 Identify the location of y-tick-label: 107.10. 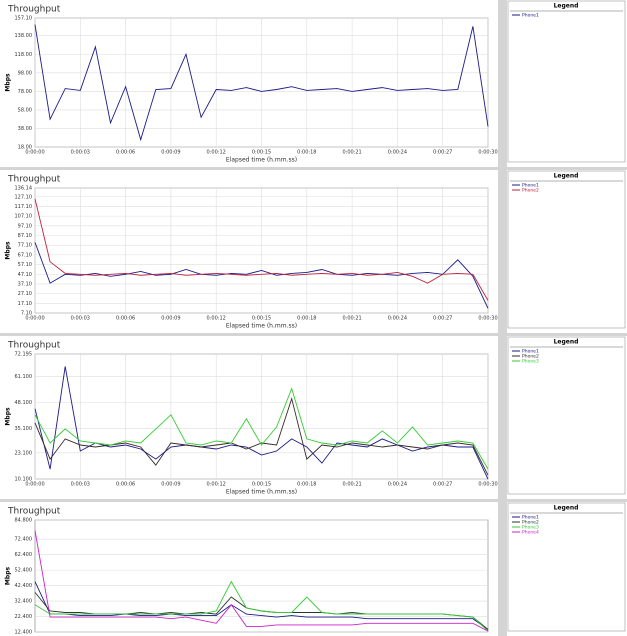
(24, 217).